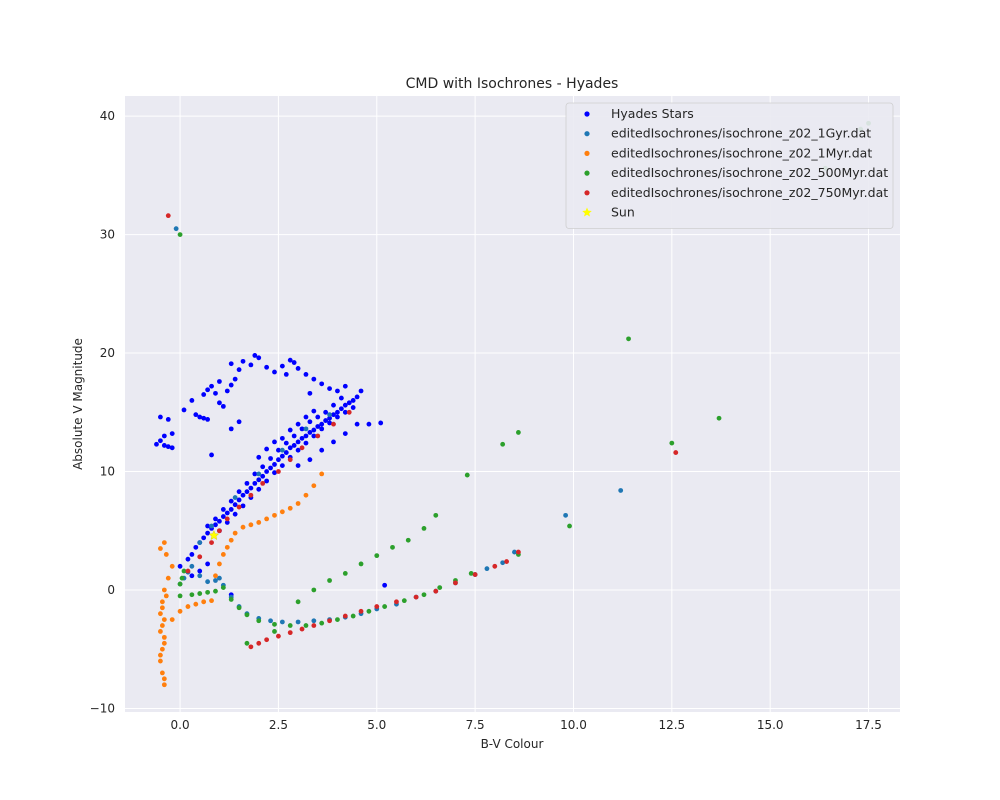 The image size is (1000, 800). I want to click on y-tick-label: −10, so click(102, 708).